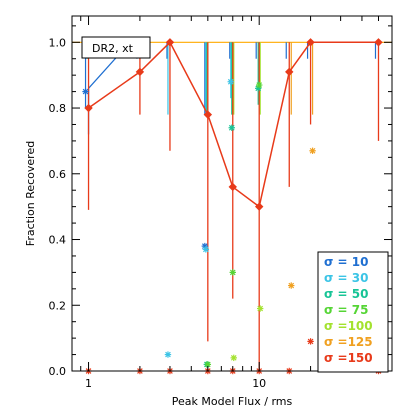  I want to click on y-tick-label: 0.6, so click(58, 174).